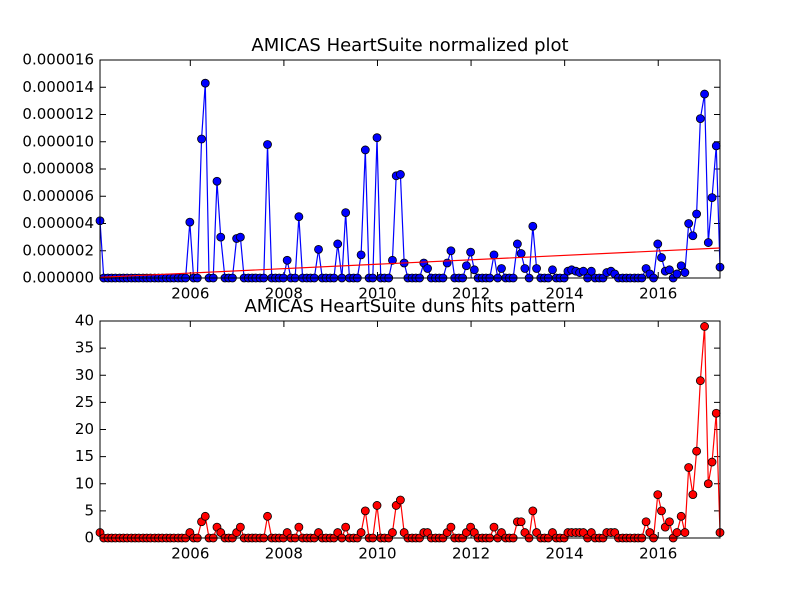 This screenshot has height=600, width=800. What do you see at coordinates (58, 114) in the screenshot?
I see `y-tick-label: 0.000012` at bounding box center [58, 114].